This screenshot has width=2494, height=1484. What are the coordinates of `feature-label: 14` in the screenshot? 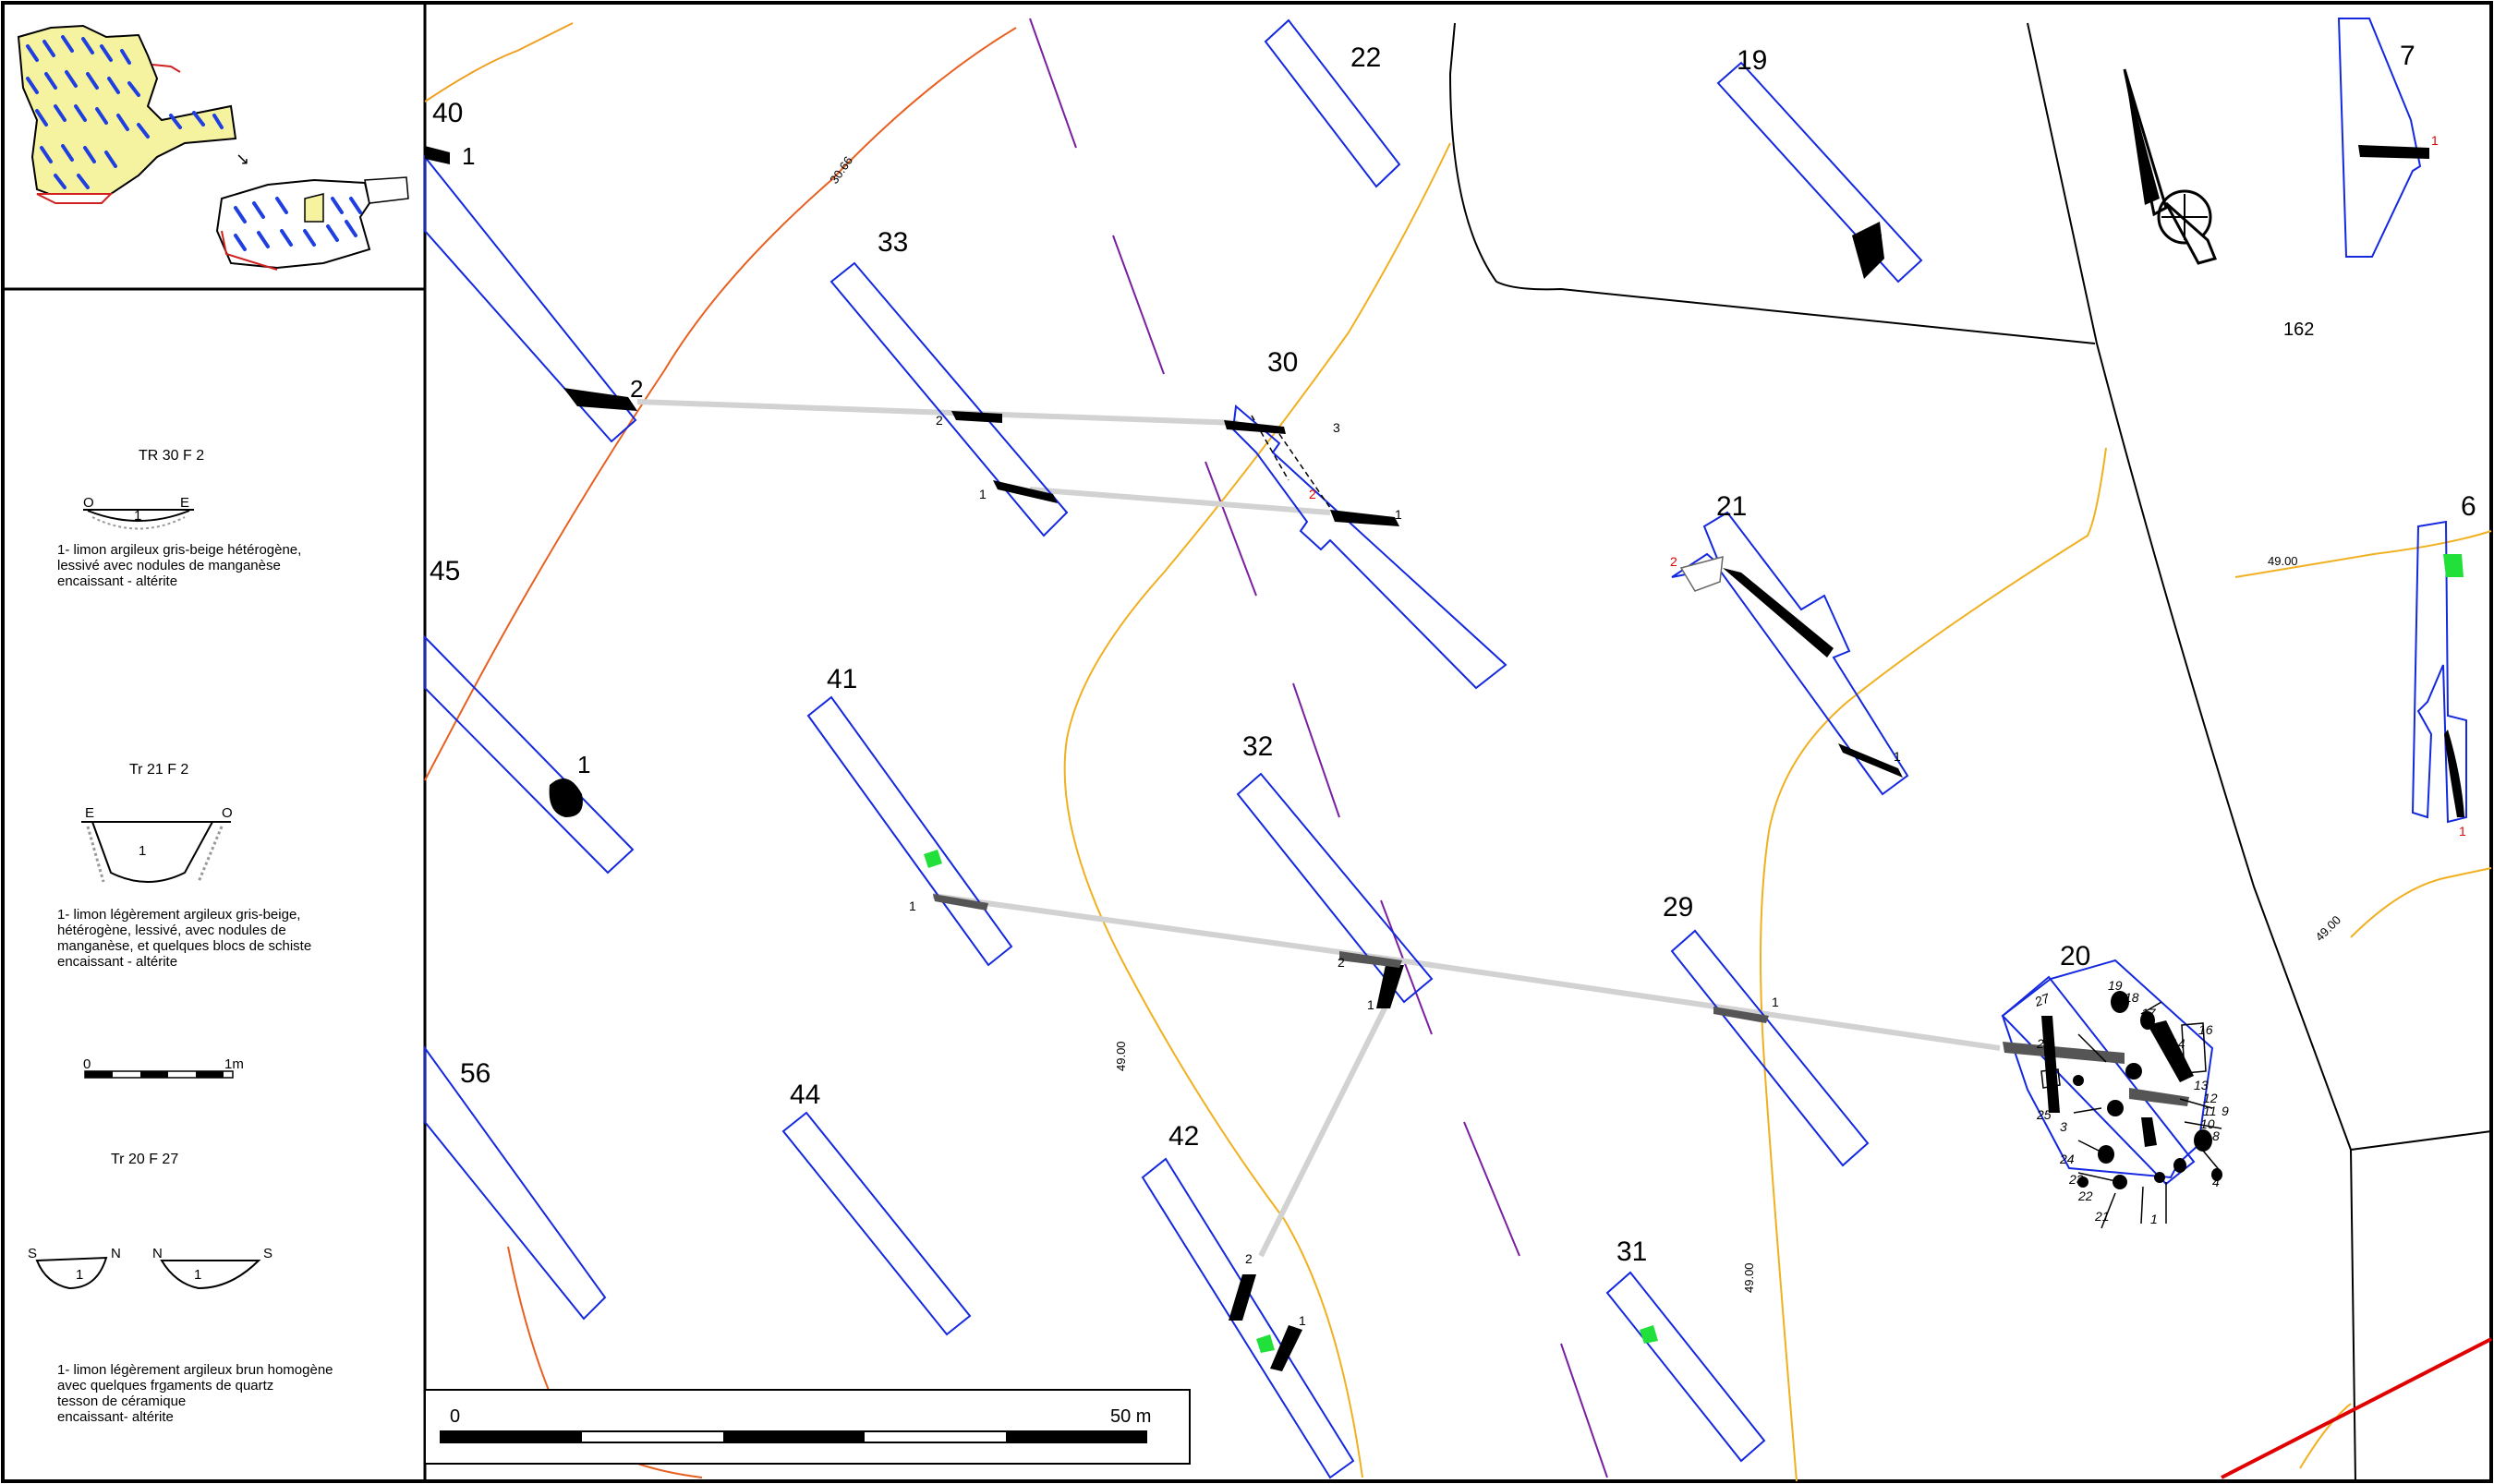 It's located at (2178, 1043).